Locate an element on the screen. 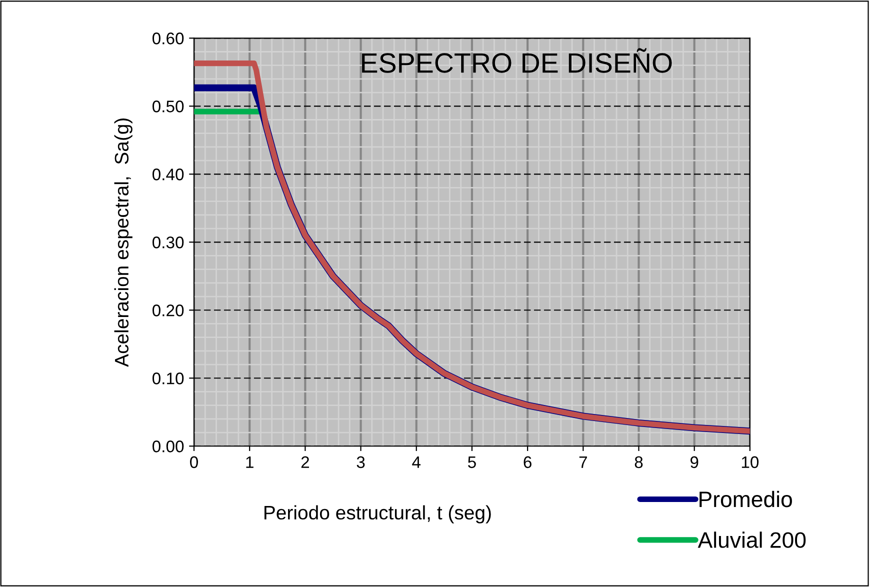 This screenshot has height=587, width=870. chart-title: ESPECTRO DE DISEÑO is located at coordinates (517, 60).